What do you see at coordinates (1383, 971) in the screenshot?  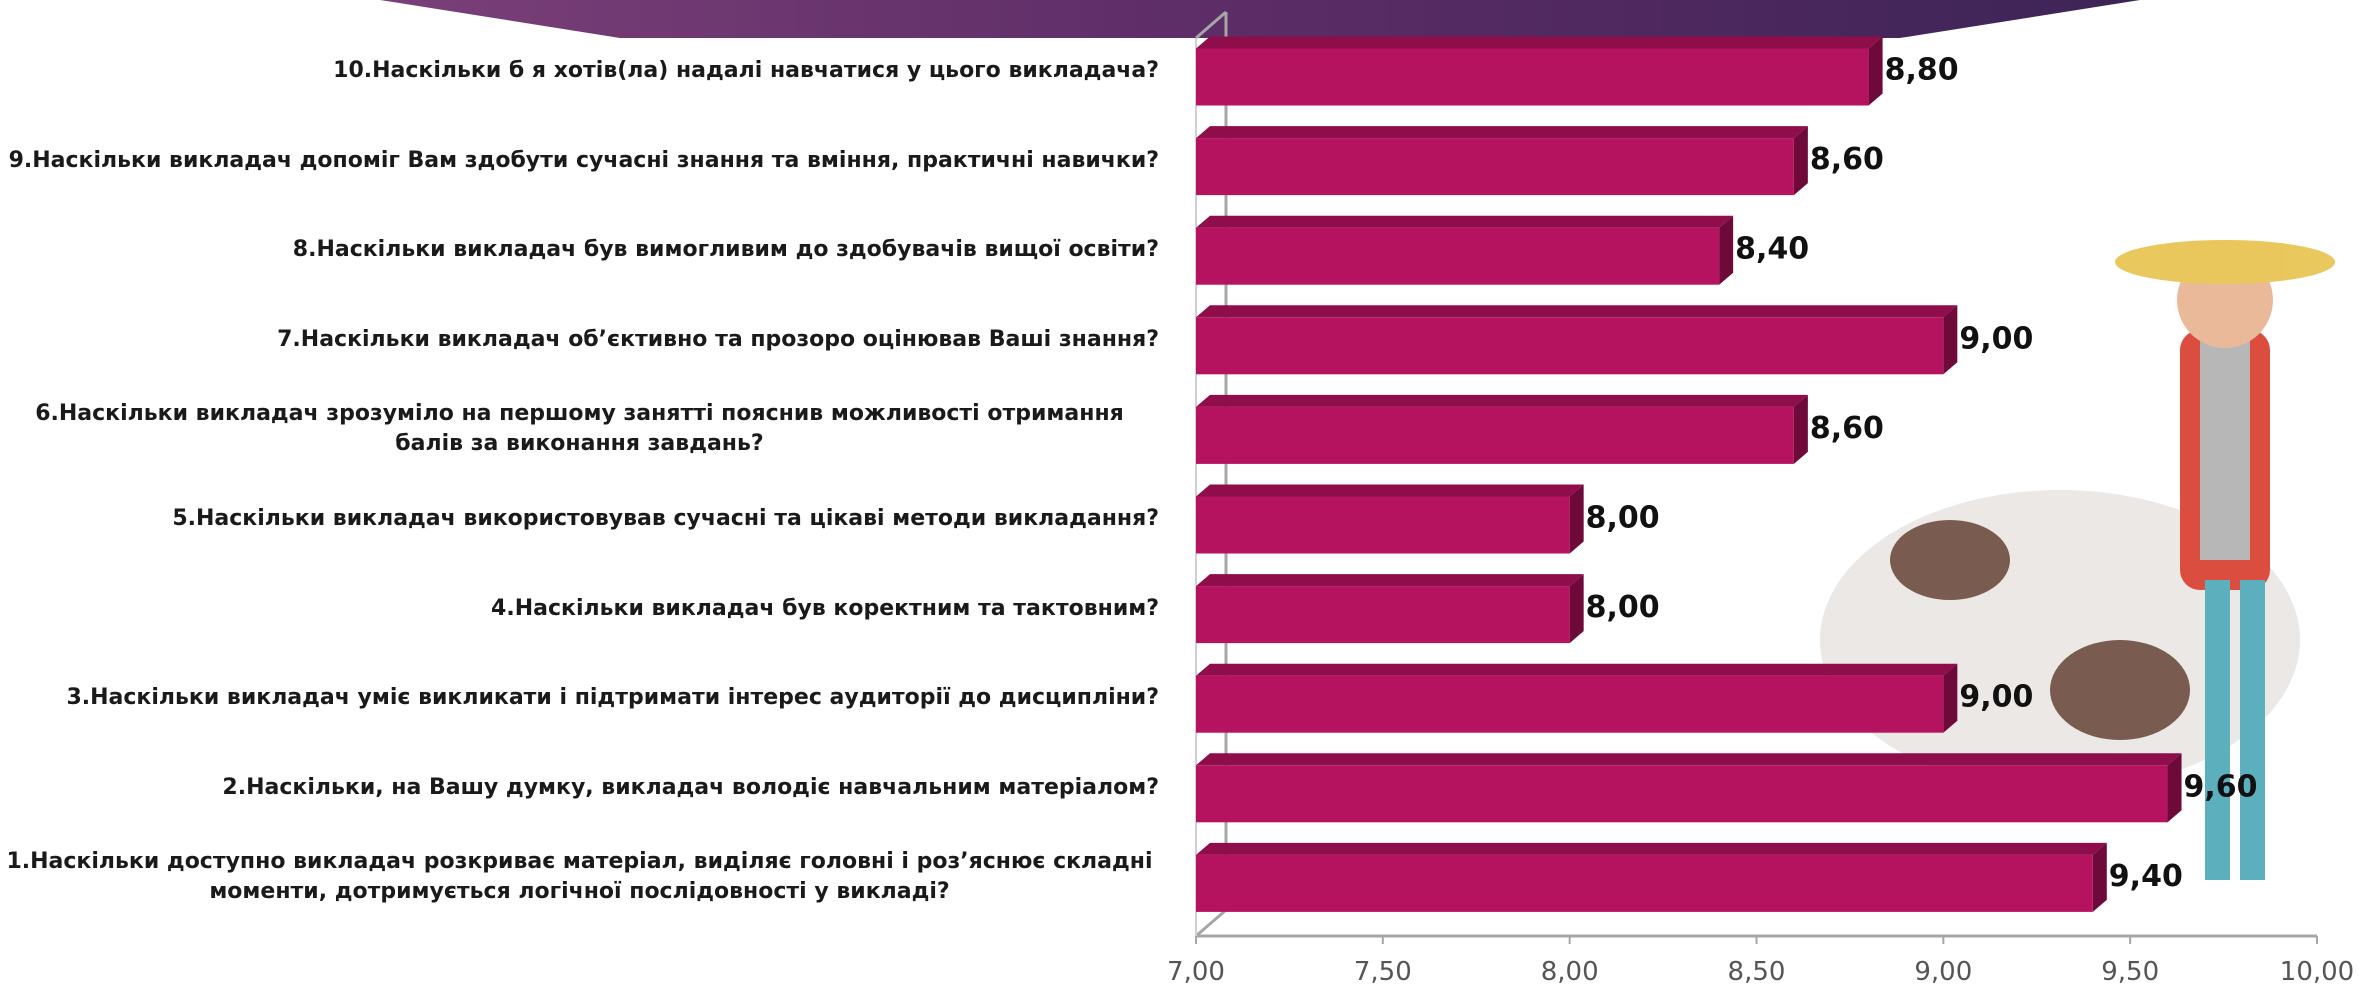 I see `x-tick-label: 7,50` at bounding box center [1383, 971].